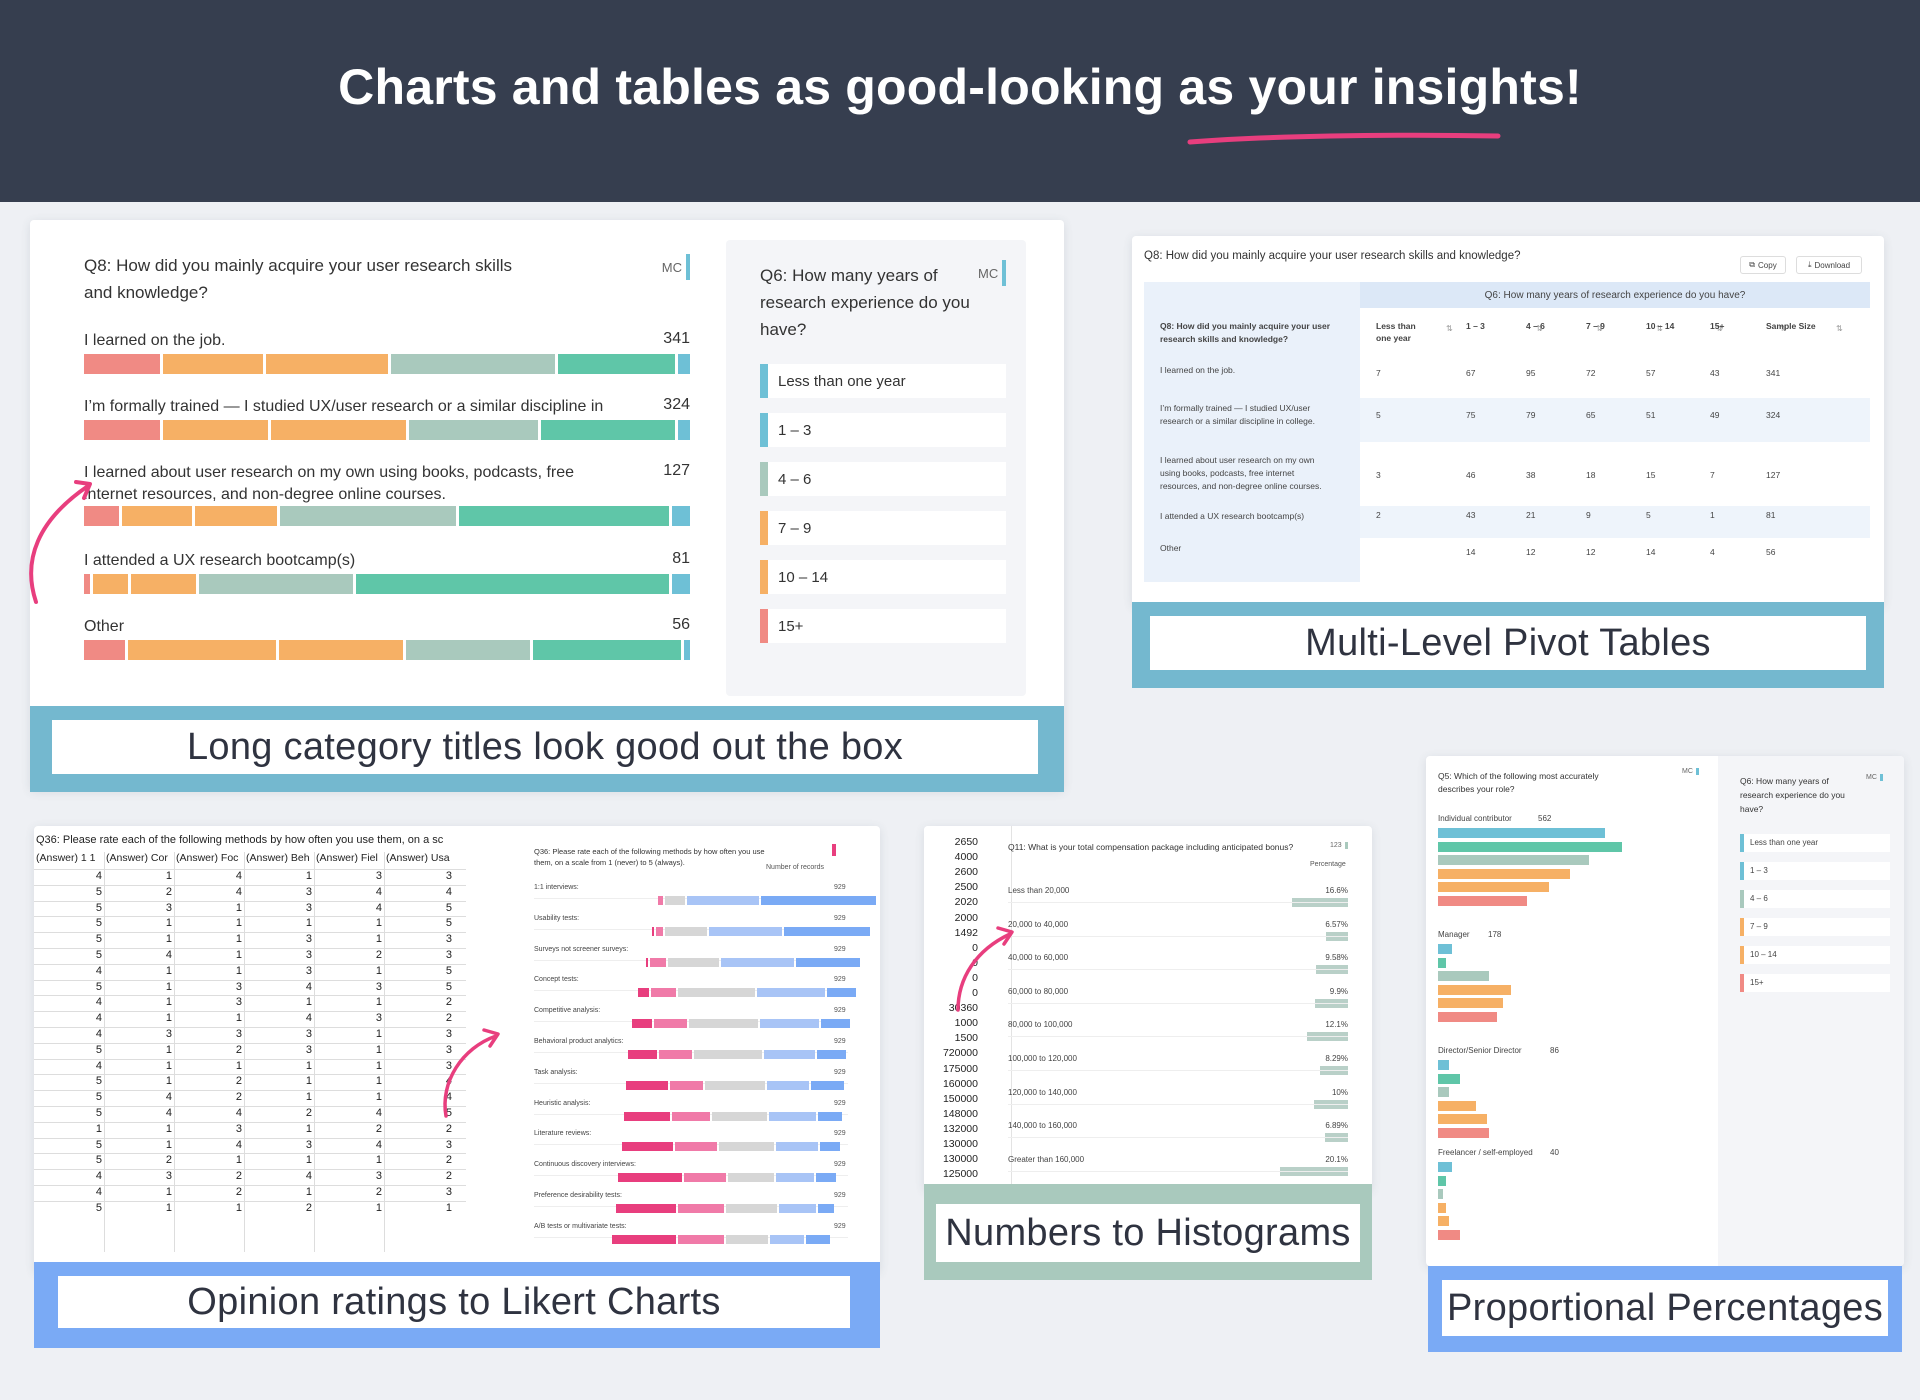  Describe the element at coordinates (966, 872) in the screenshot. I see `number-cell: 2600` at that location.